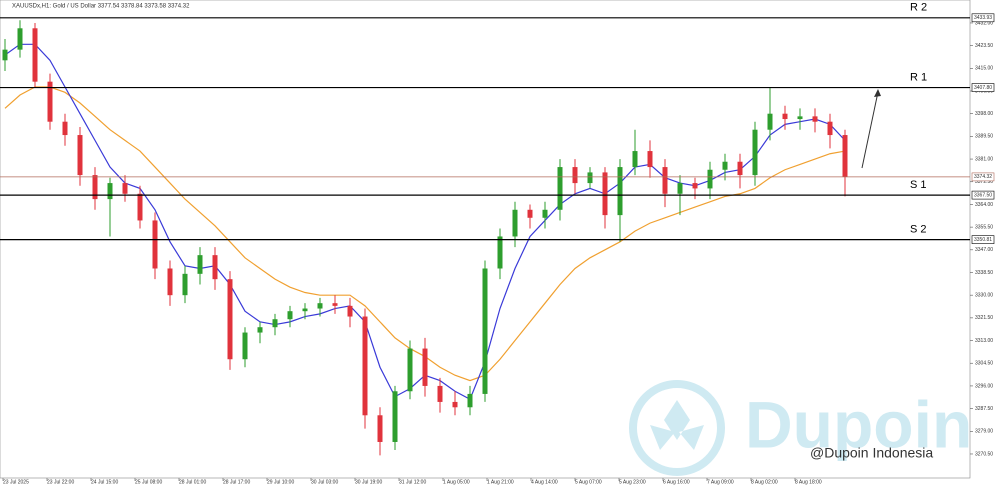 The height and width of the screenshot is (490, 1003). I want to click on x-tick-label: 8 Aug 18:00, so click(808, 482).